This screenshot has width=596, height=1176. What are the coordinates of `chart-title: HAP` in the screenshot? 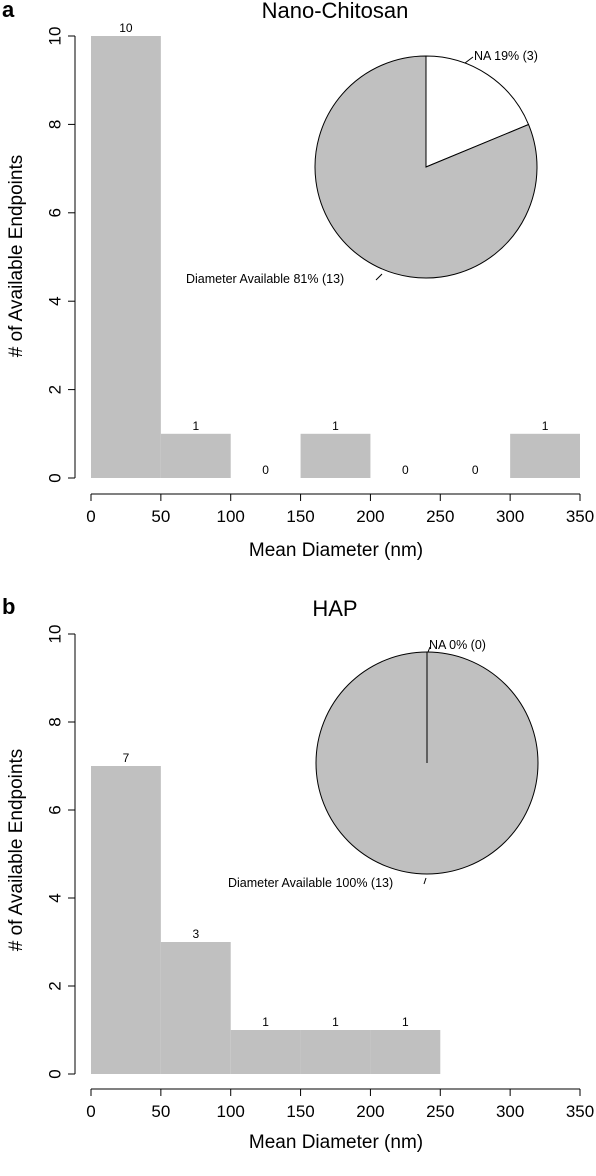 It's located at (335, 608).